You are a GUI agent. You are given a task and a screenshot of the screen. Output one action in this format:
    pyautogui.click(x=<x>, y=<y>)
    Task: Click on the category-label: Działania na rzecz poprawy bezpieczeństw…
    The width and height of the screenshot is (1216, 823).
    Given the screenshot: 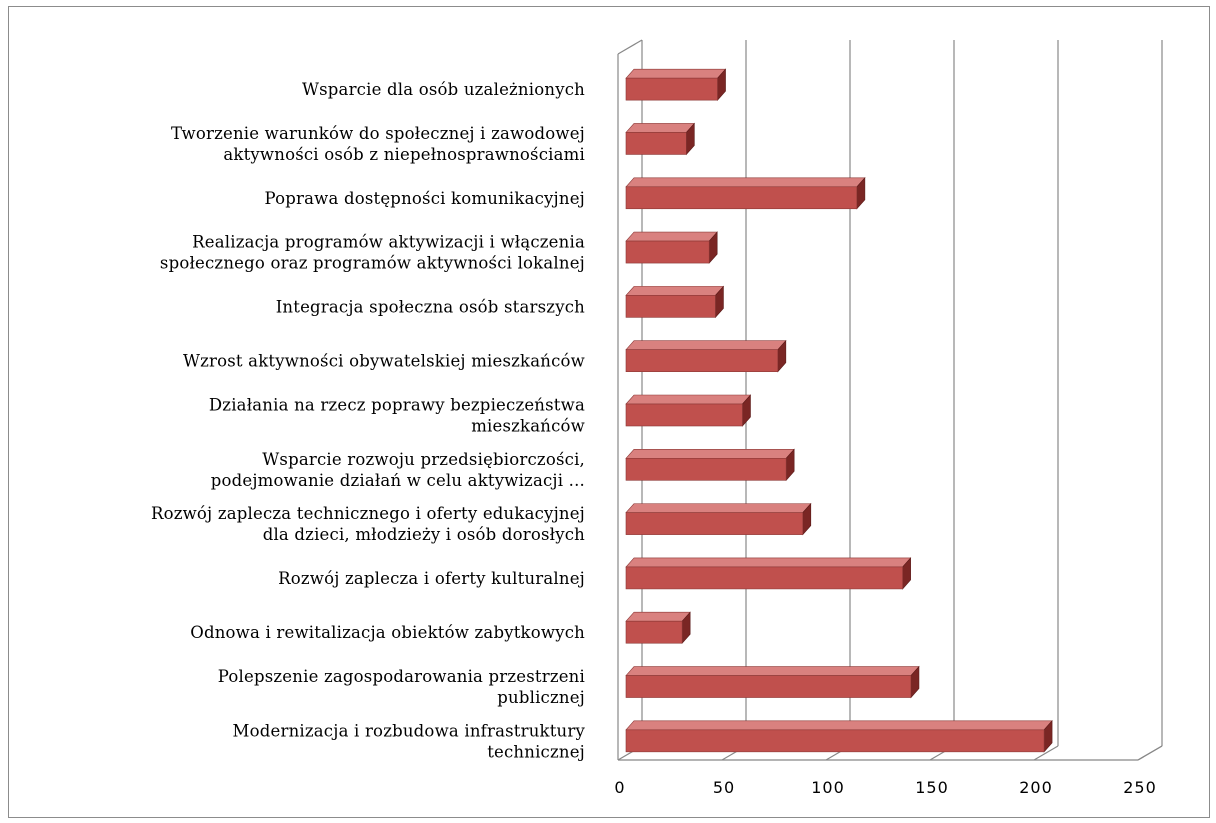 What is the action you would take?
    pyautogui.click(x=397, y=405)
    